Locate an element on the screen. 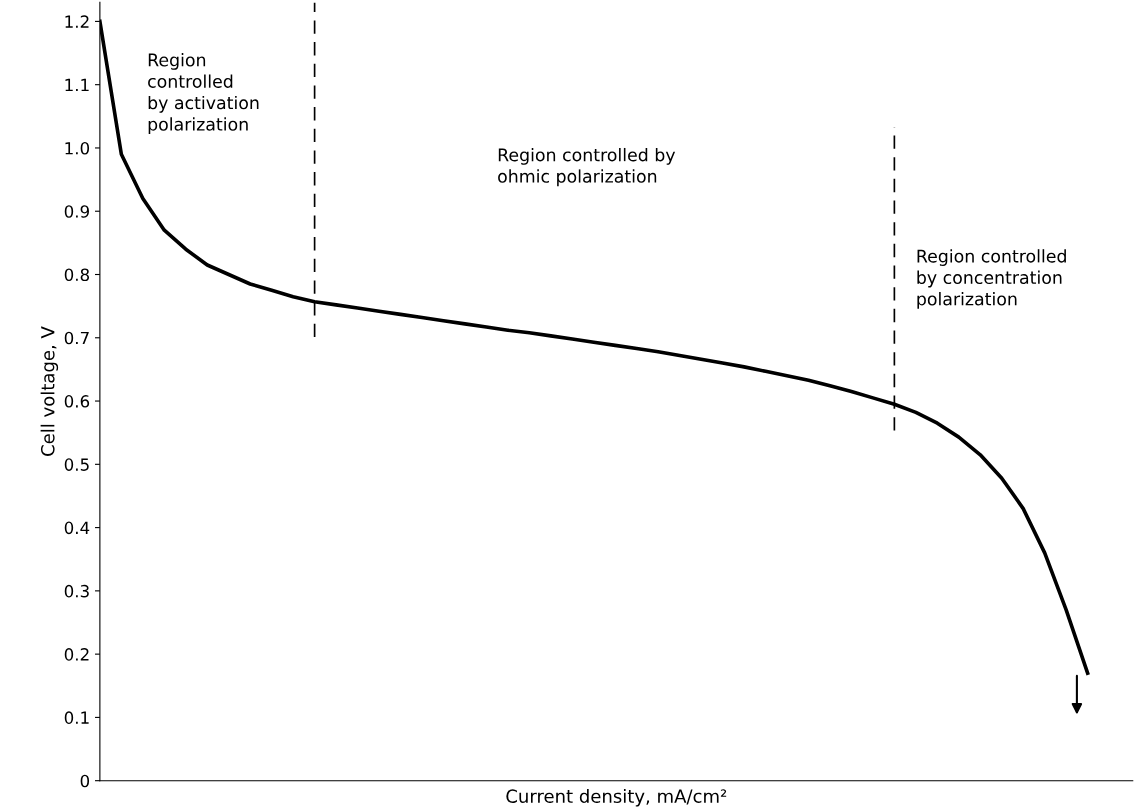 The height and width of the screenshot is (809, 1135). y-tick-label: 0.1 is located at coordinates (76, 717).